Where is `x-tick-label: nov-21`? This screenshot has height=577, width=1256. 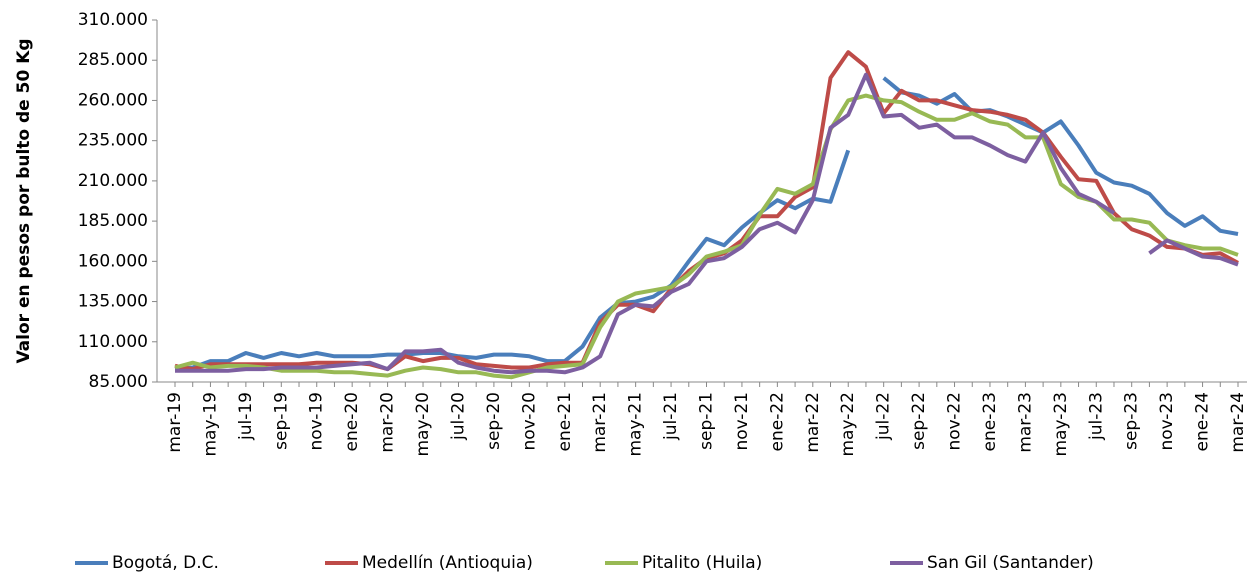 x-tick-label: nov-21 is located at coordinates (742, 421).